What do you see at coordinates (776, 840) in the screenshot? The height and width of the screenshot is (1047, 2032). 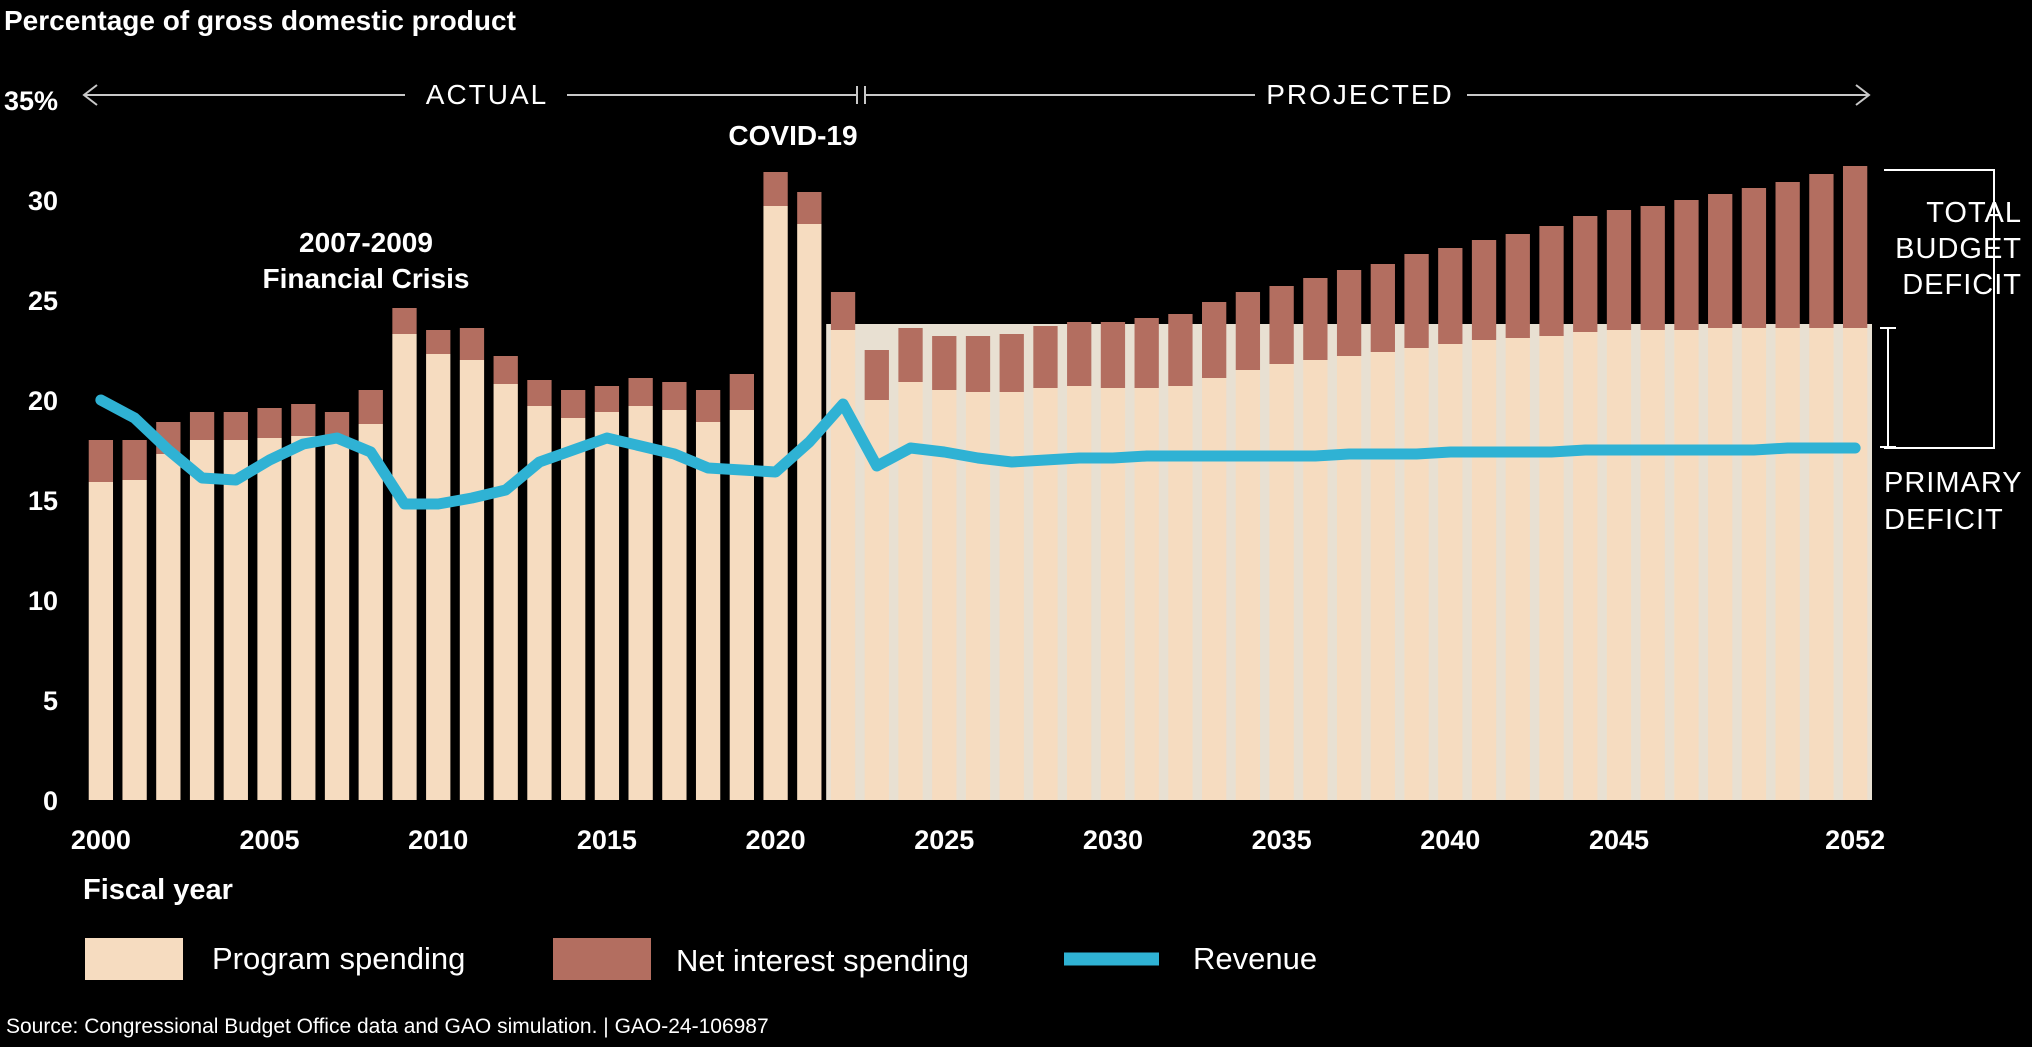 I see `x-tick-label: 2020` at bounding box center [776, 840].